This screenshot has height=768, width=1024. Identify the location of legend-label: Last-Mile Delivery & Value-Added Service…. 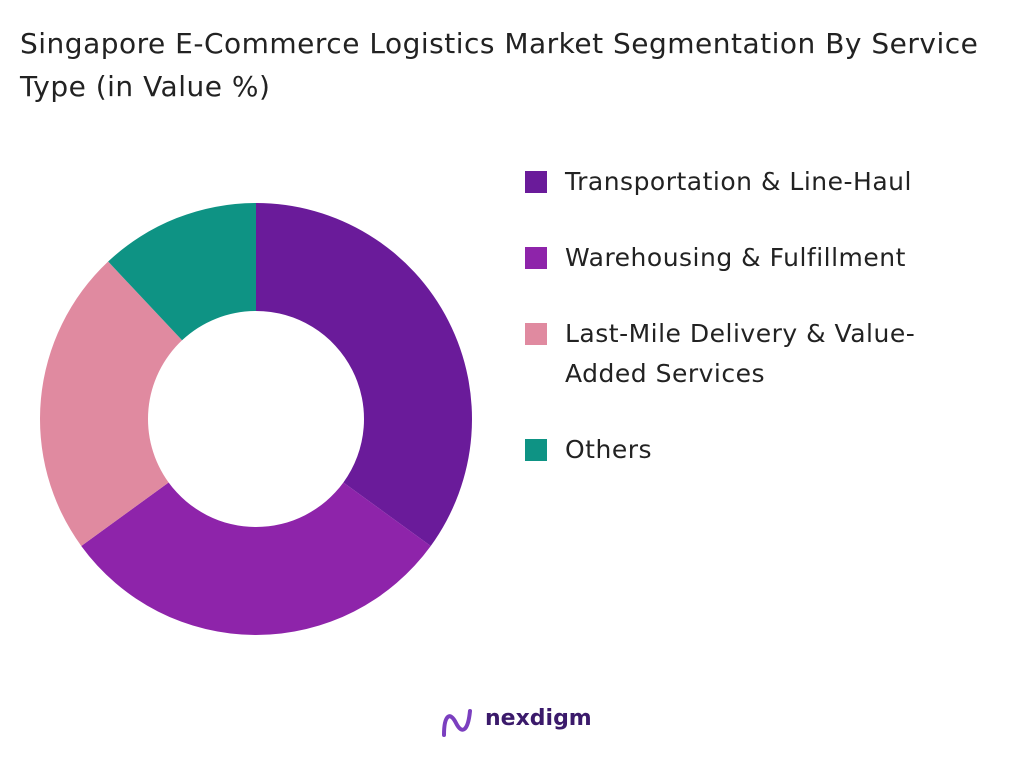
(740, 353).